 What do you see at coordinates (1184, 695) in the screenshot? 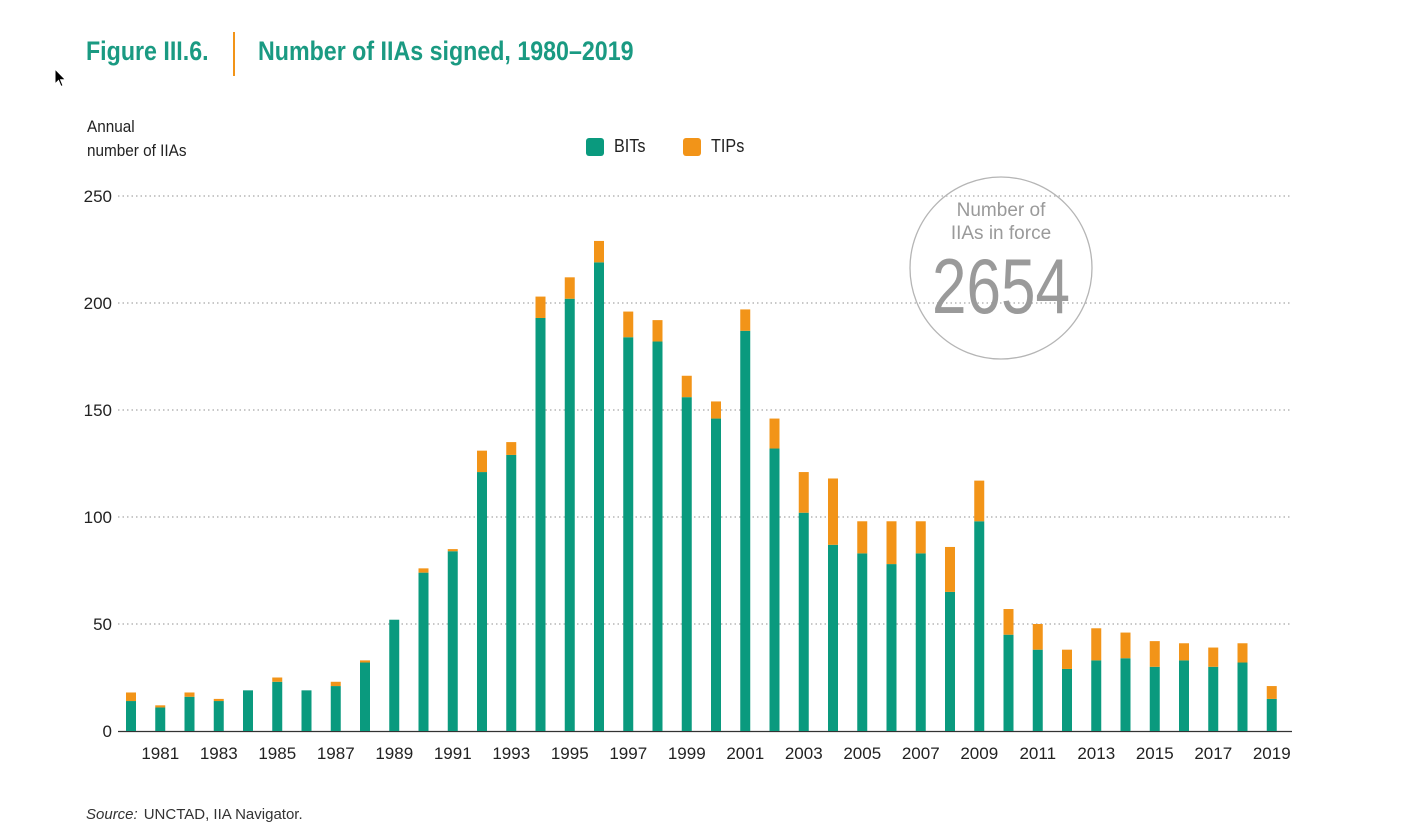
I see `bar-bits-2016` at bounding box center [1184, 695].